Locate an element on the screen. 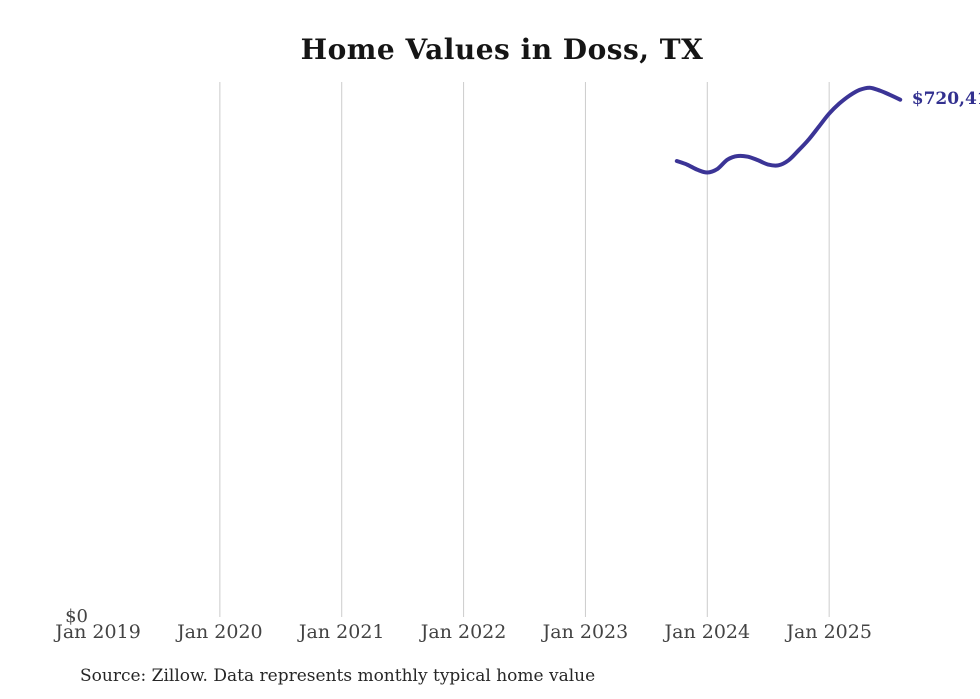 This screenshot has height=699, width=980. x-tick-label: Jan 2022 is located at coordinates (463, 632).